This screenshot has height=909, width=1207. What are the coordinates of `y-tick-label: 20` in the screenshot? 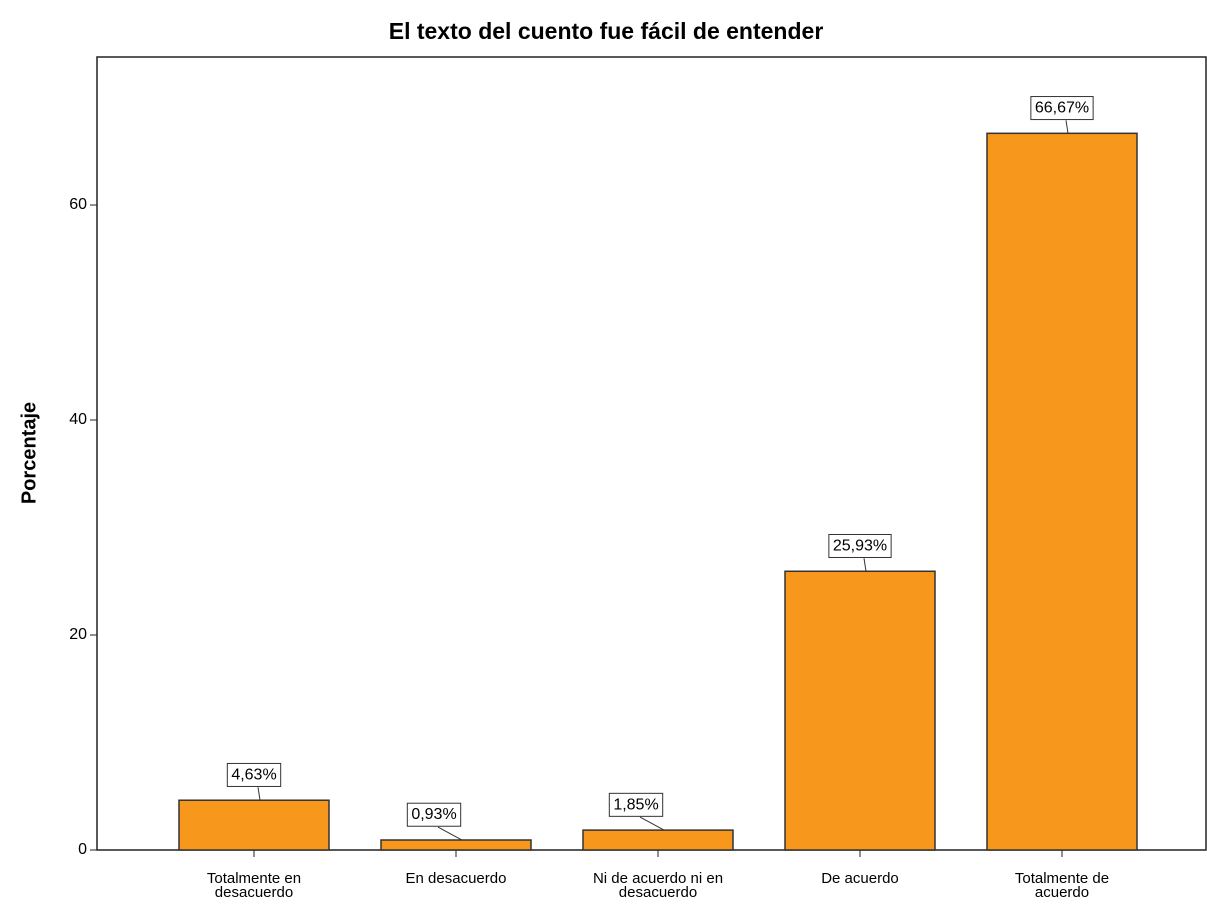 It's located at (78, 634).